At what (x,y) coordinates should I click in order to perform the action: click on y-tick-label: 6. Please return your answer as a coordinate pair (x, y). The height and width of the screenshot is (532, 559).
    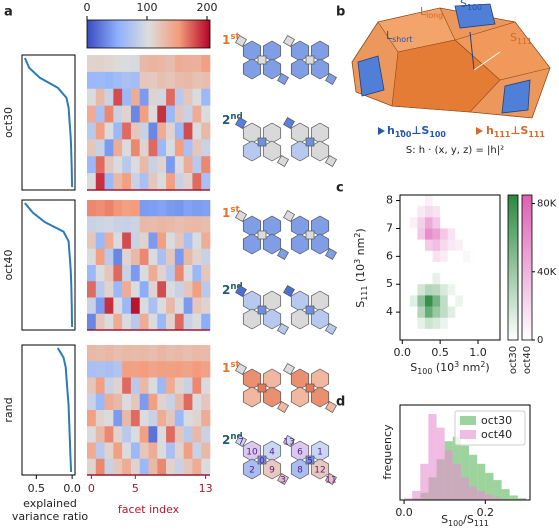
    Looking at the image, I should click on (389, 255).